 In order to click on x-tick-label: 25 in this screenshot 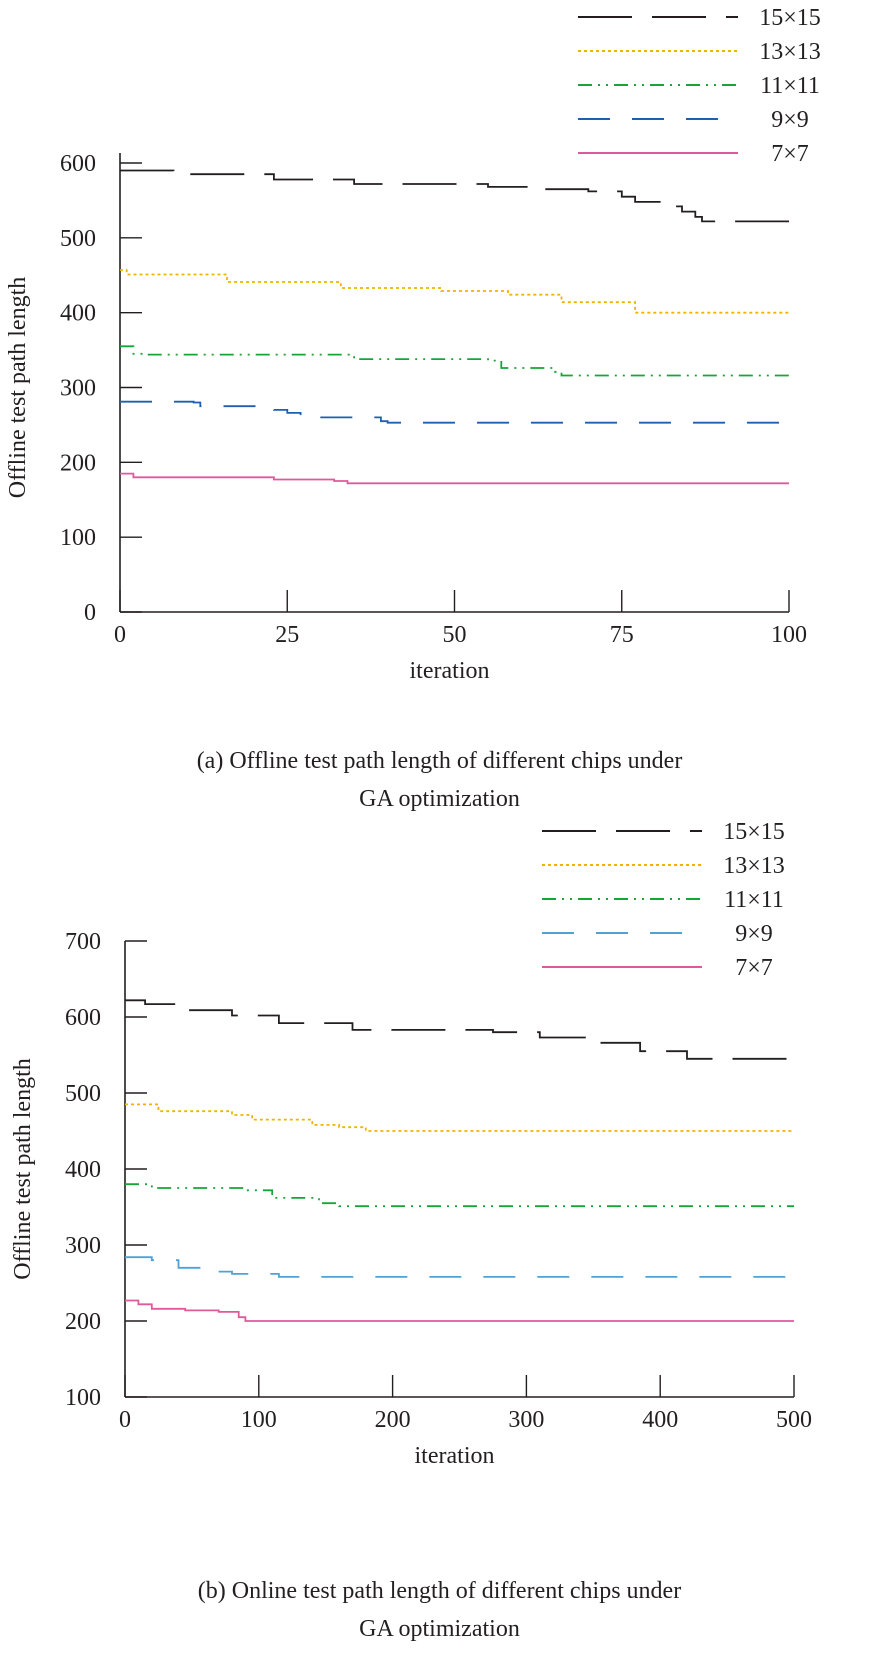, I will do `click(287, 635)`.